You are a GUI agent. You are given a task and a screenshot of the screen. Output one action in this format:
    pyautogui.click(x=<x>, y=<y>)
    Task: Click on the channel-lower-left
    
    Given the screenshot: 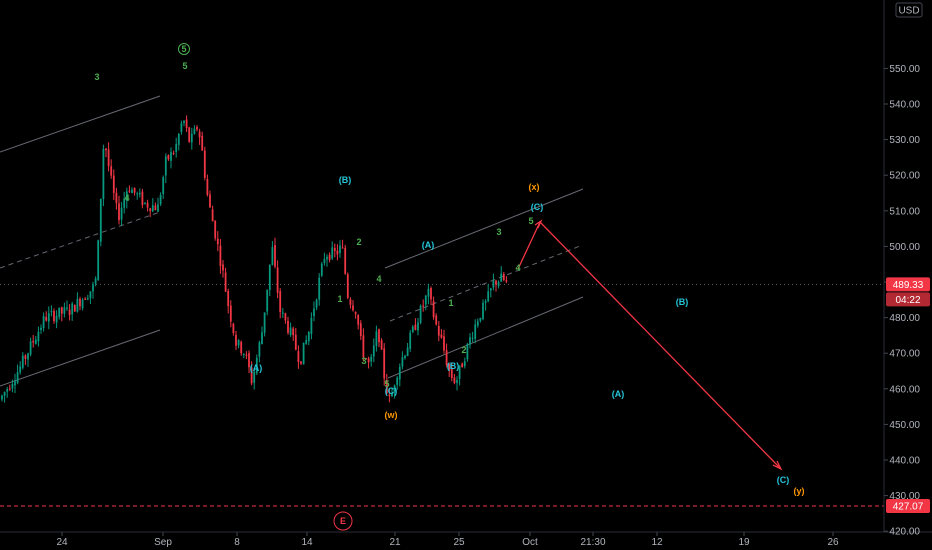 What is the action you would take?
    pyautogui.click(x=80, y=358)
    